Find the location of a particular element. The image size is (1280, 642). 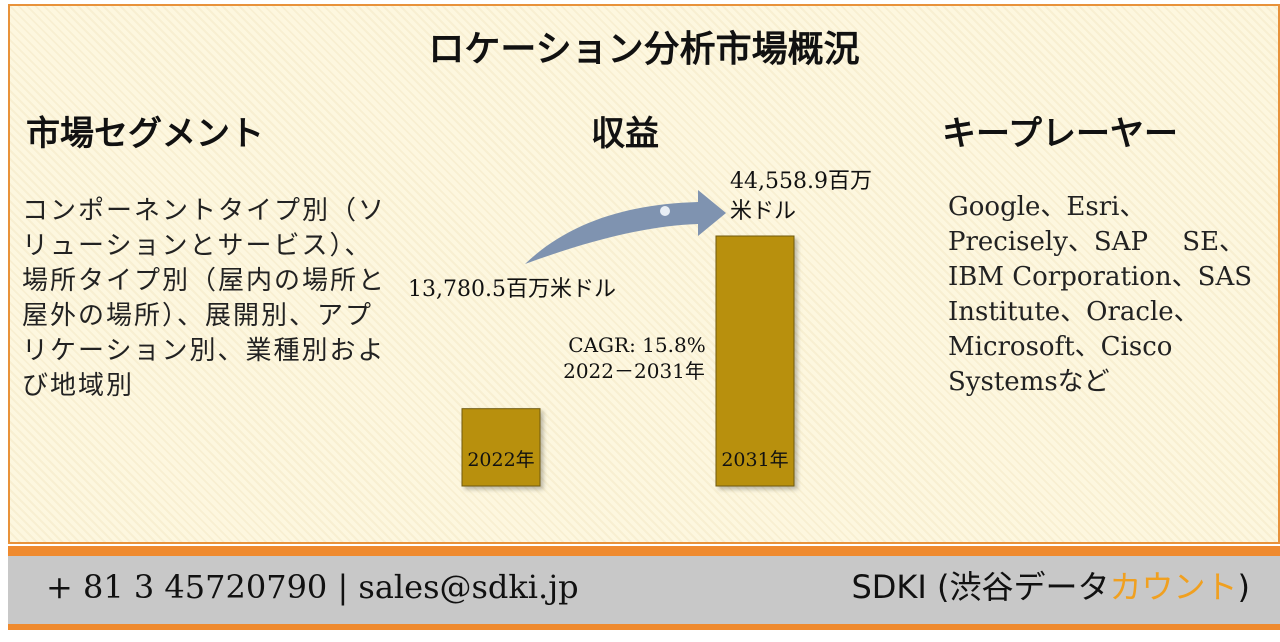

brand-name: SDKI (渋谷データカウント) is located at coordinates (1050, 585).